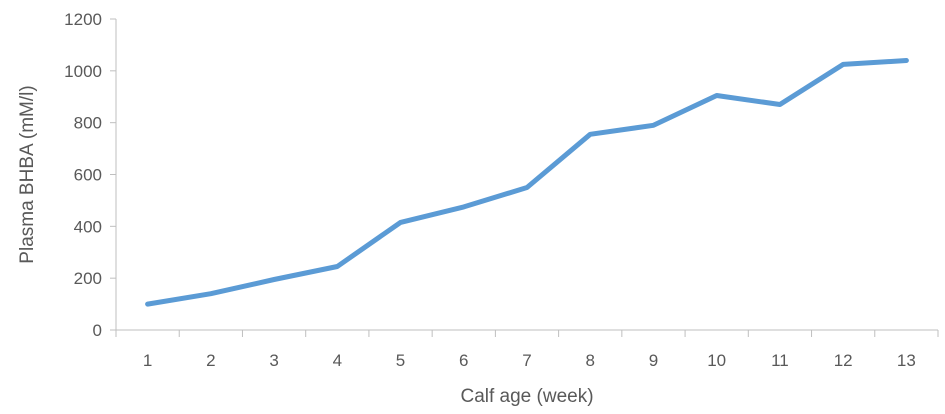 The height and width of the screenshot is (414, 945). I want to click on x-tick-label: 12, so click(843, 360).